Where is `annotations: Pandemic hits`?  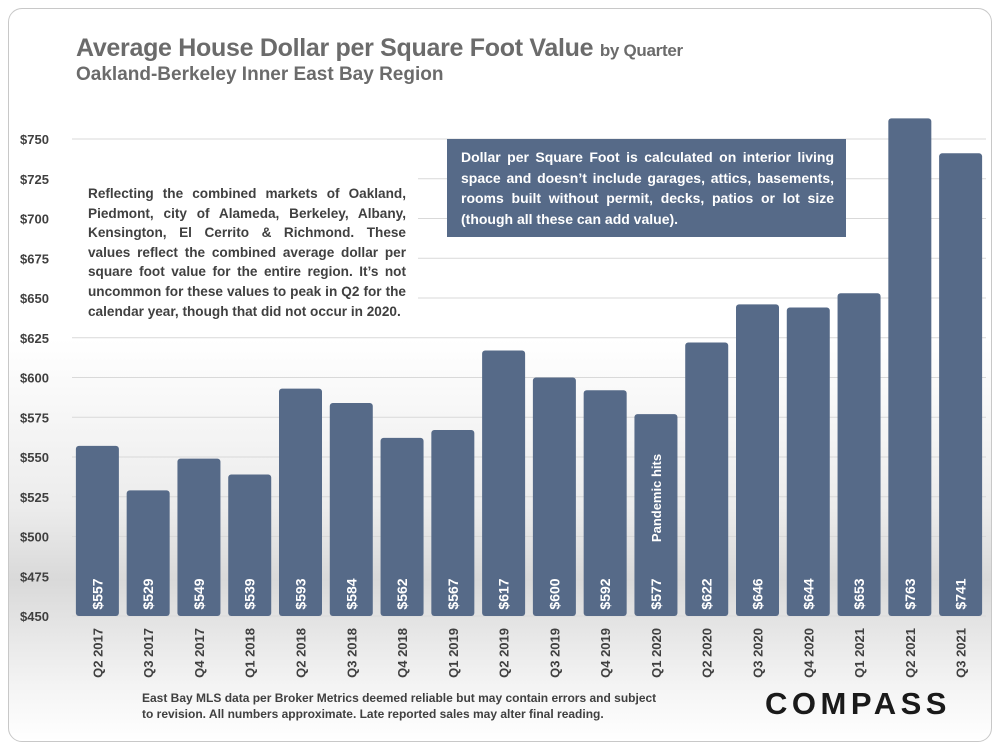 annotations: Pandemic hits is located at coordinates (656, 498).